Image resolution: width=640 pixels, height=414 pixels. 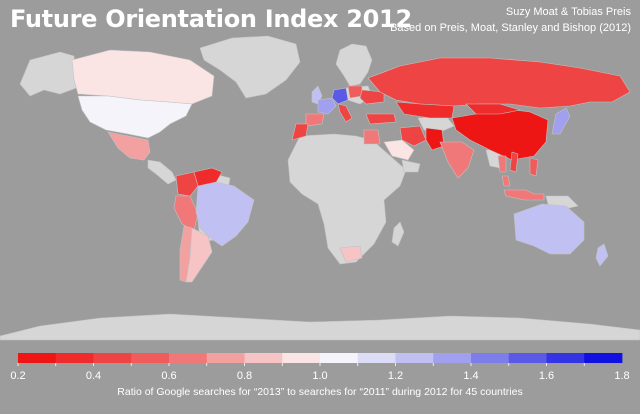 I want to click on map-title: Future Orientation Index 2012, so click(x=211, y=19).